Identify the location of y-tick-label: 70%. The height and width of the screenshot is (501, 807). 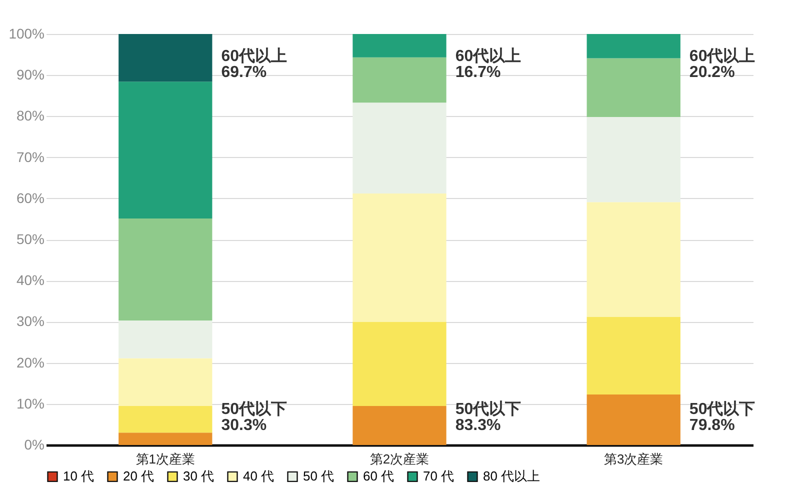
(30, 156).